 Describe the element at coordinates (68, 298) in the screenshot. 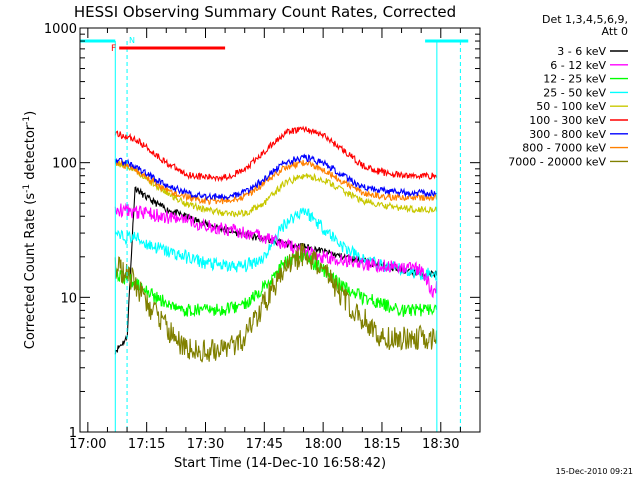

I see `y-tick-label-1: 10` at that location.